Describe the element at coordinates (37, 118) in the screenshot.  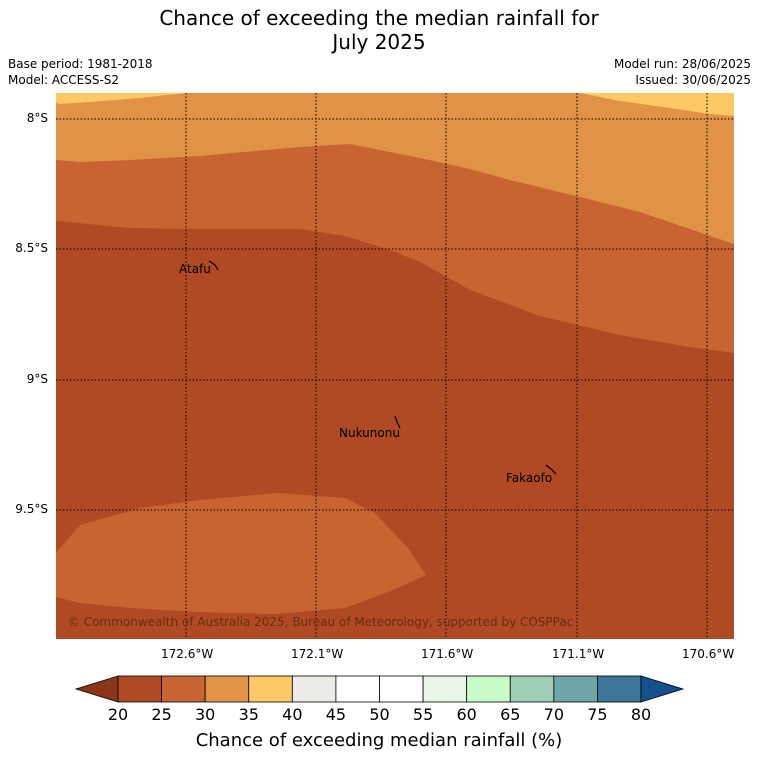
I see `lat-label-8s: 8°S` at that location.